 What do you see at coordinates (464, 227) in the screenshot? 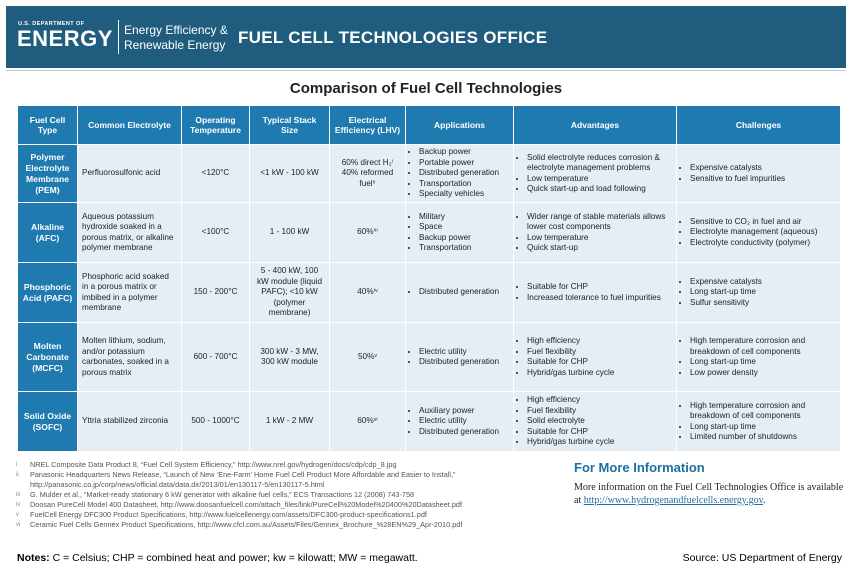
I see `list-item: Space` at bounding box center [464, 227].